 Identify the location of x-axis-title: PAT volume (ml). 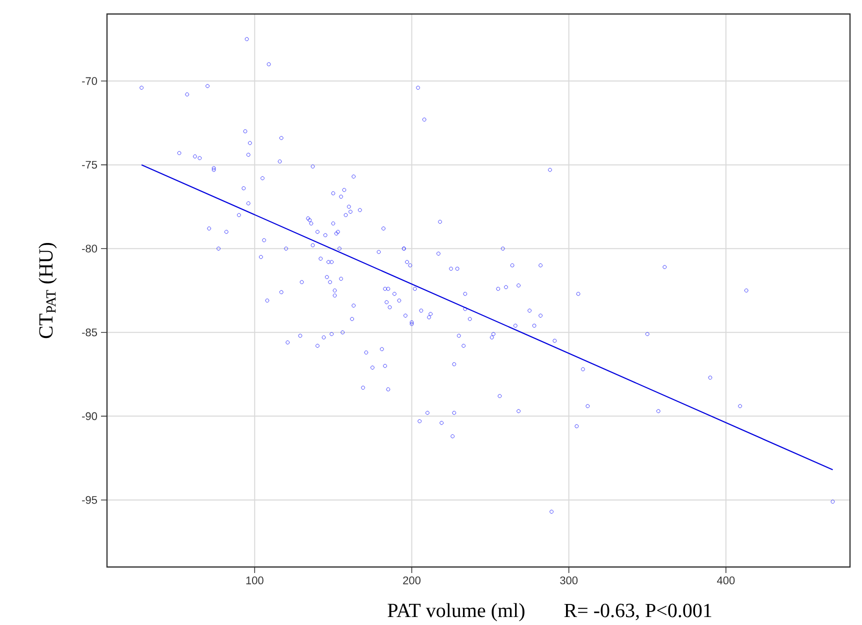
(456, 612).